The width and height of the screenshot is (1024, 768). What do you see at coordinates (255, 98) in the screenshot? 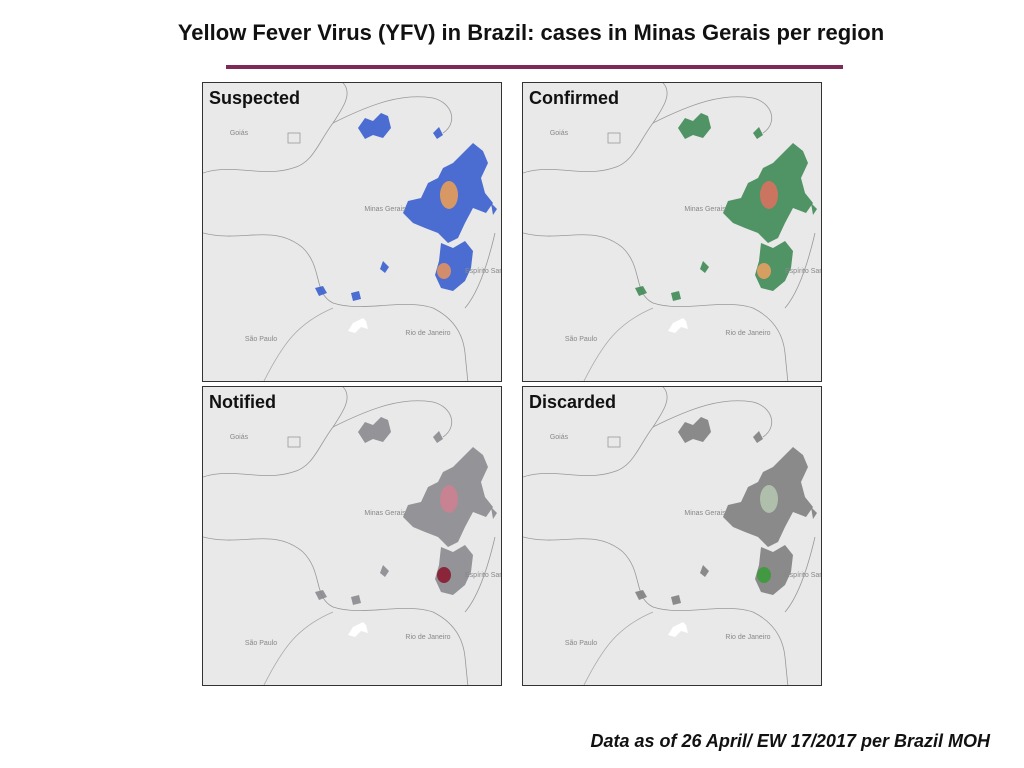
I see `panel-label: Suspected` at bounding box center [255, 98].